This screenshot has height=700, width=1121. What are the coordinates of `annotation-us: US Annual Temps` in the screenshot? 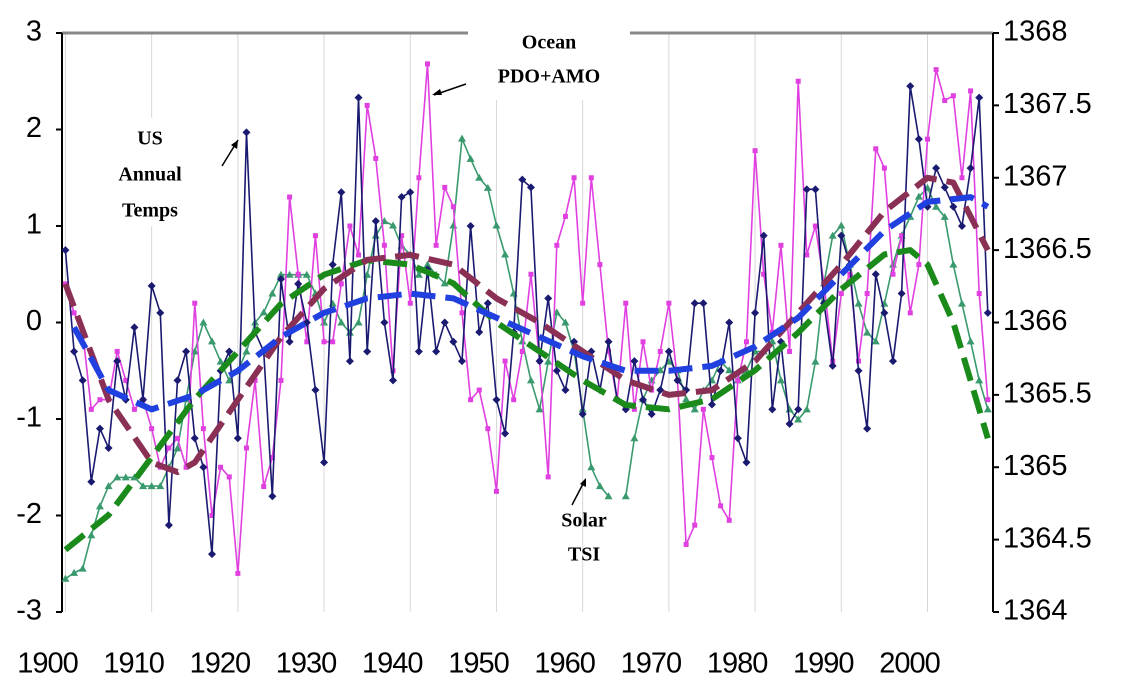 It's located at (170, 172).